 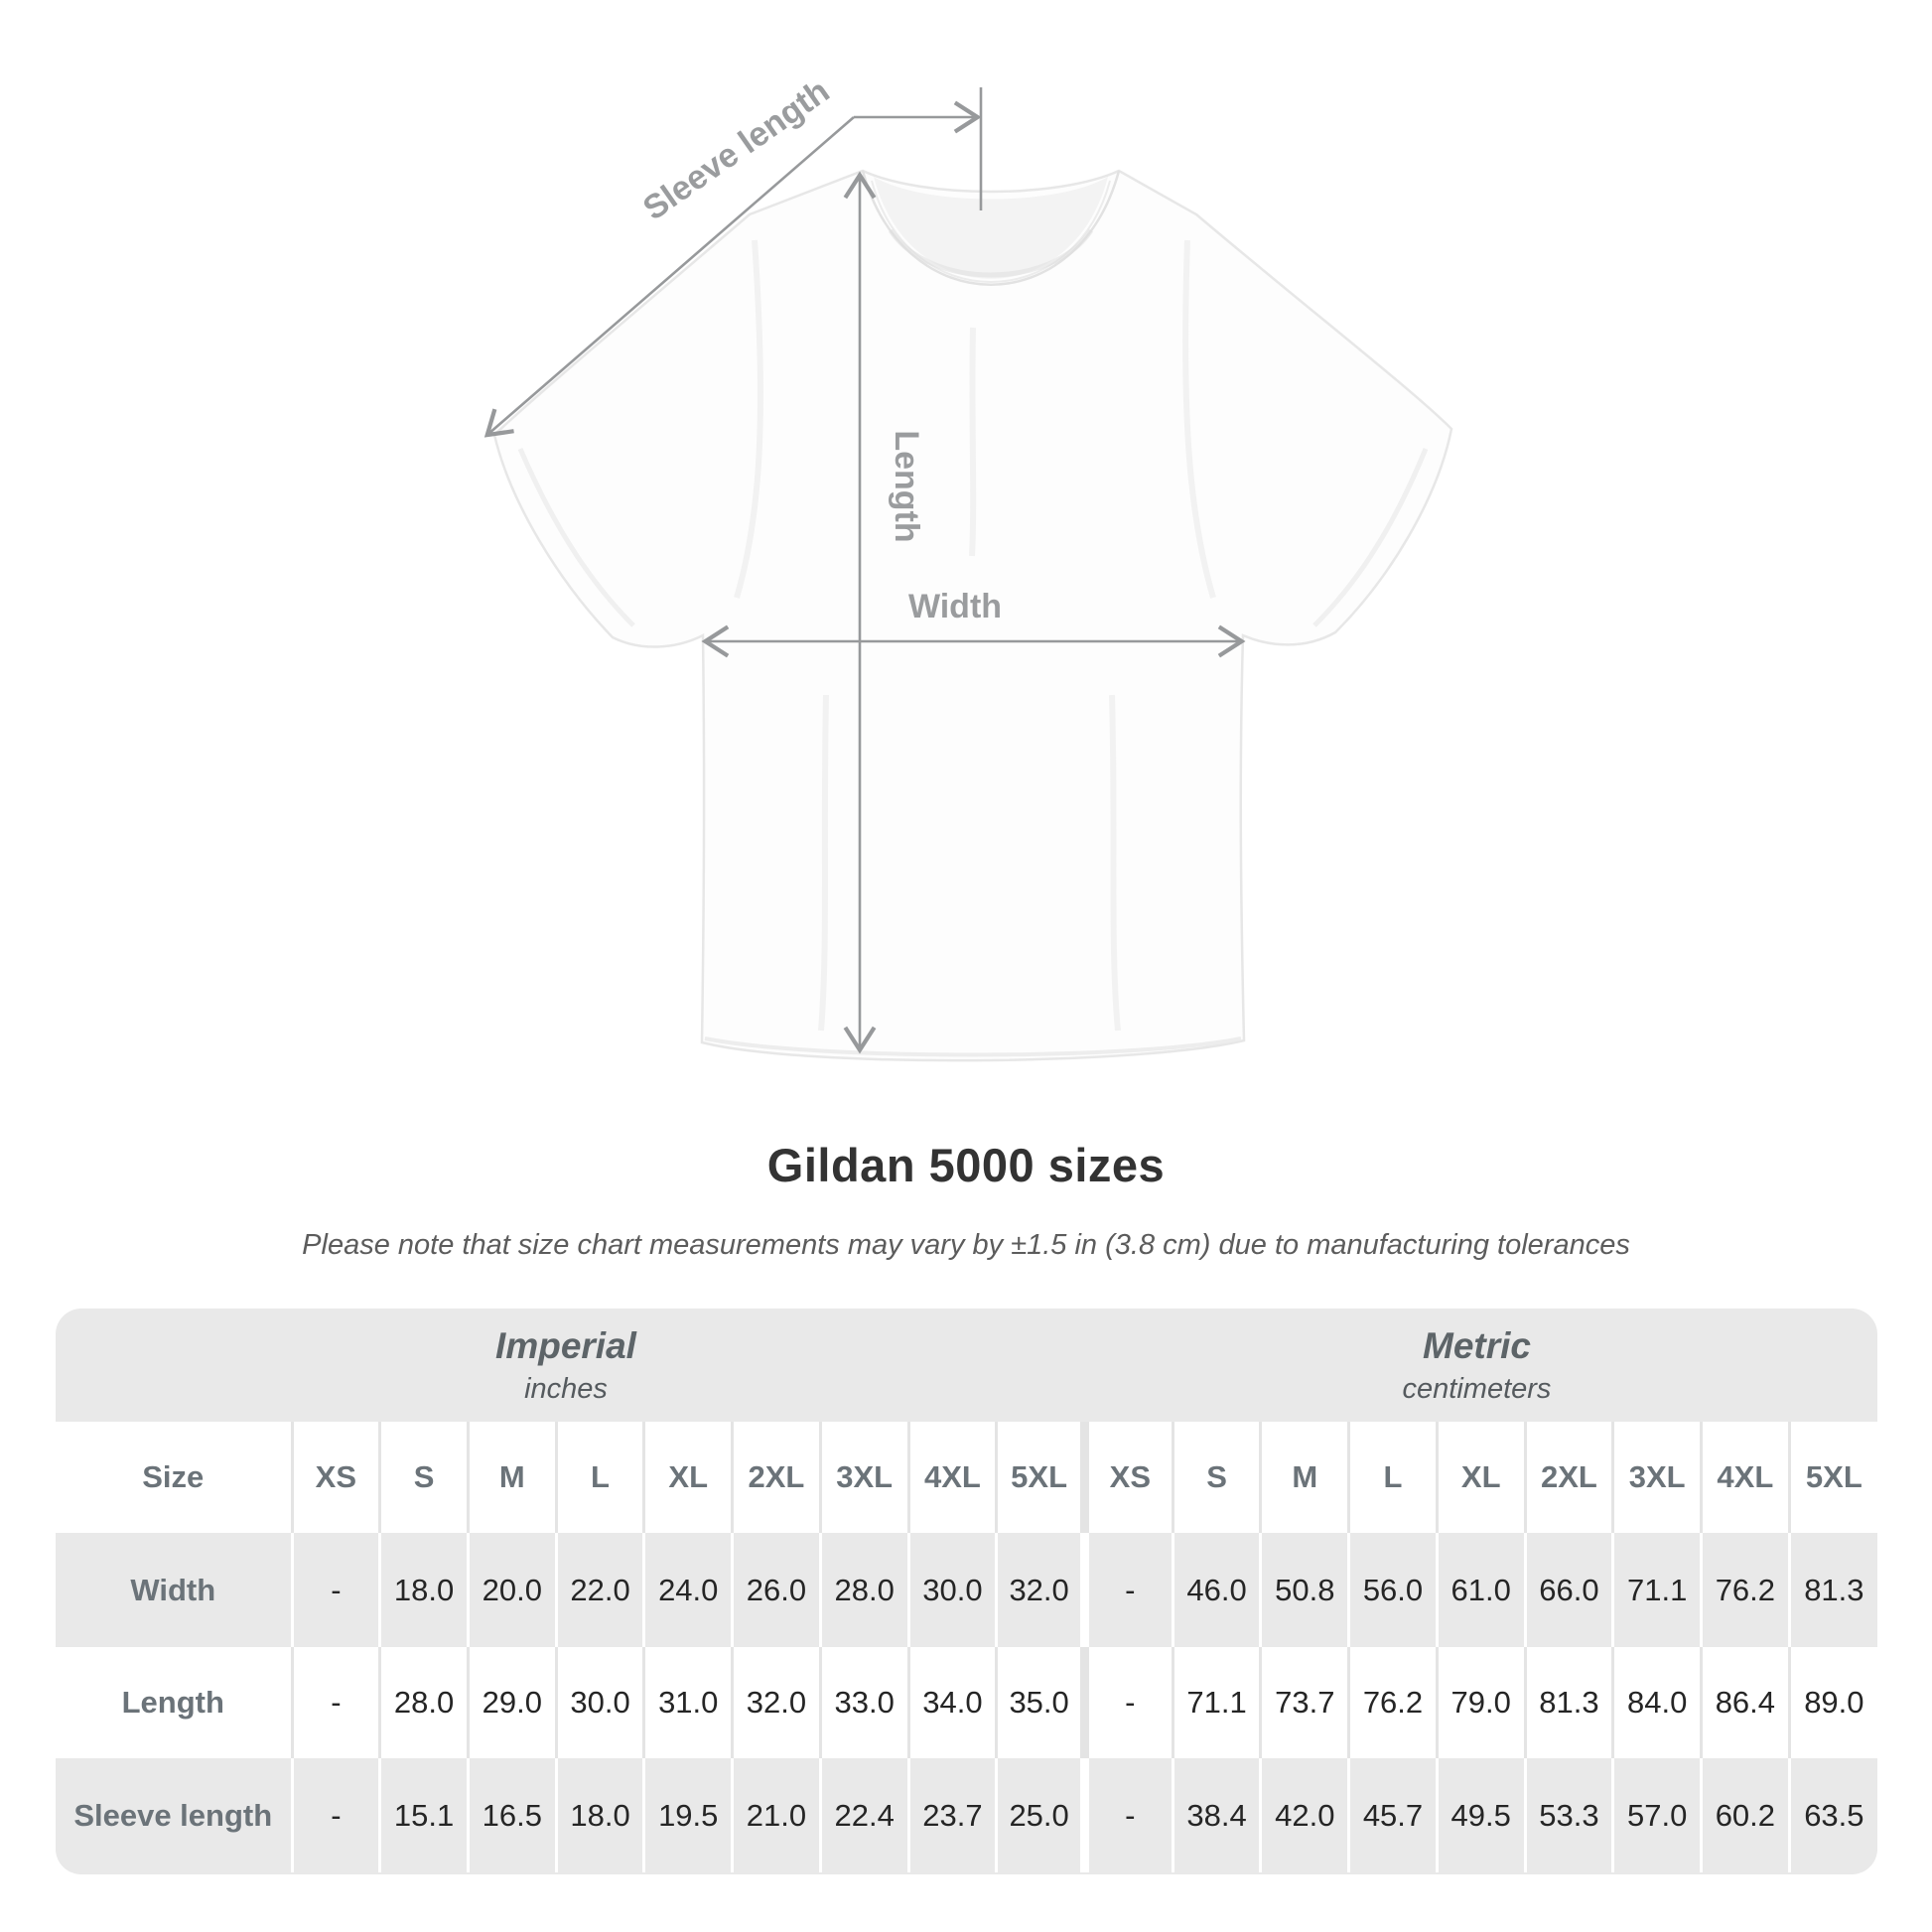 What do you see at coordinates (1040, 1815) in the screenshot?
I see `measurement-cell: 25.0` at bounding box center [1040, 1815].